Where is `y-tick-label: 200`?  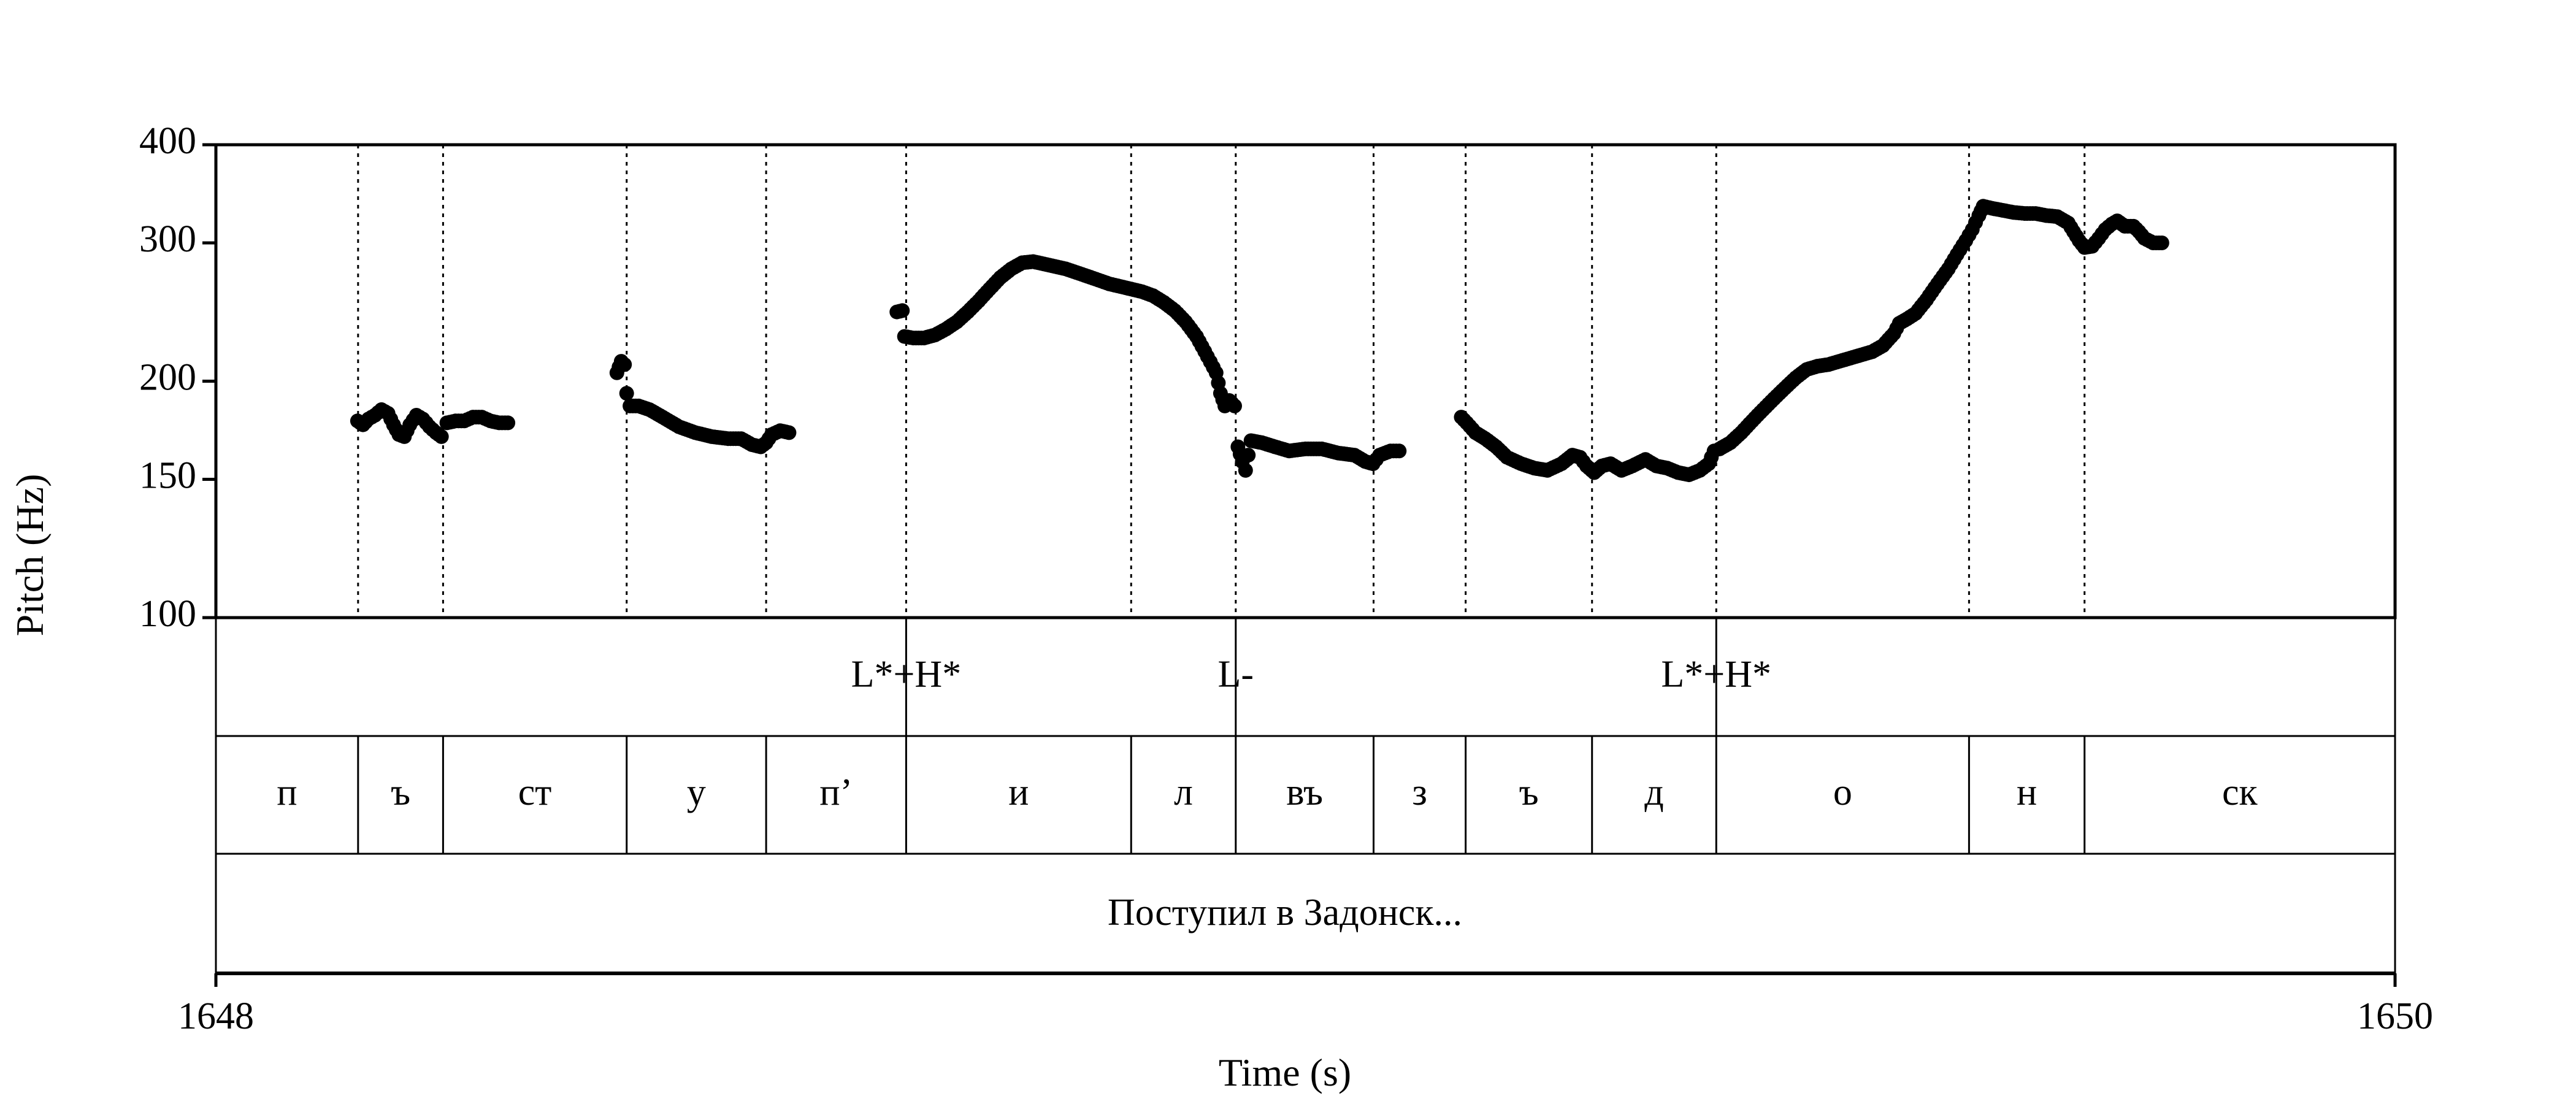
y-tick-label: 200 is located at coordinates (167, 378).